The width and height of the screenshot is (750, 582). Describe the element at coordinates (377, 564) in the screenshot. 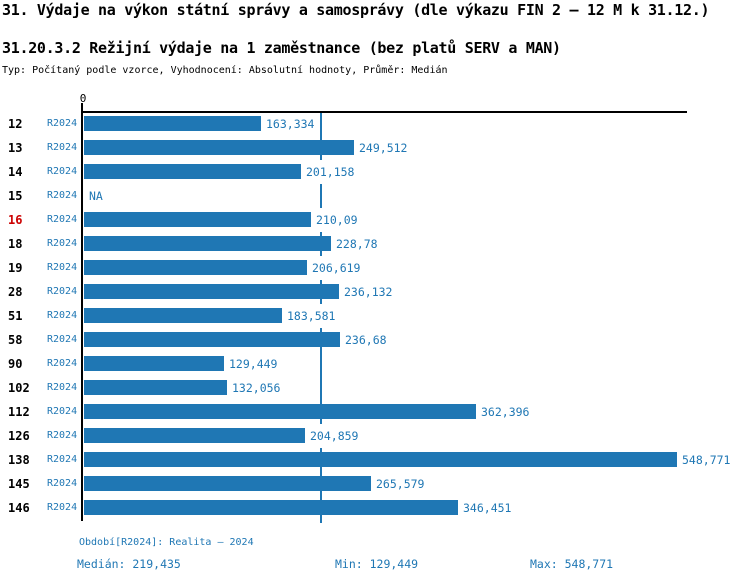

I see `min-stat: Min: 129,449` at that location.